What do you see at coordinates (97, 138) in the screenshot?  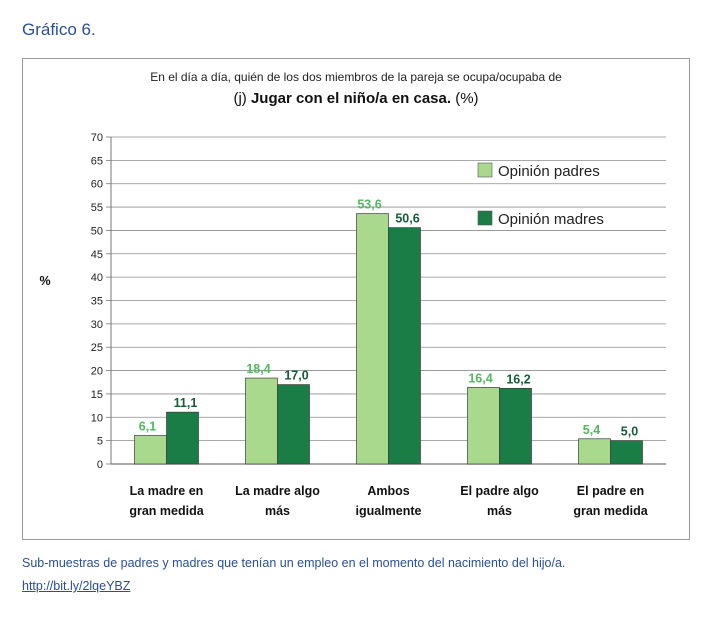 I see `y-tick-label: 70` at bounding box center [97, 138].